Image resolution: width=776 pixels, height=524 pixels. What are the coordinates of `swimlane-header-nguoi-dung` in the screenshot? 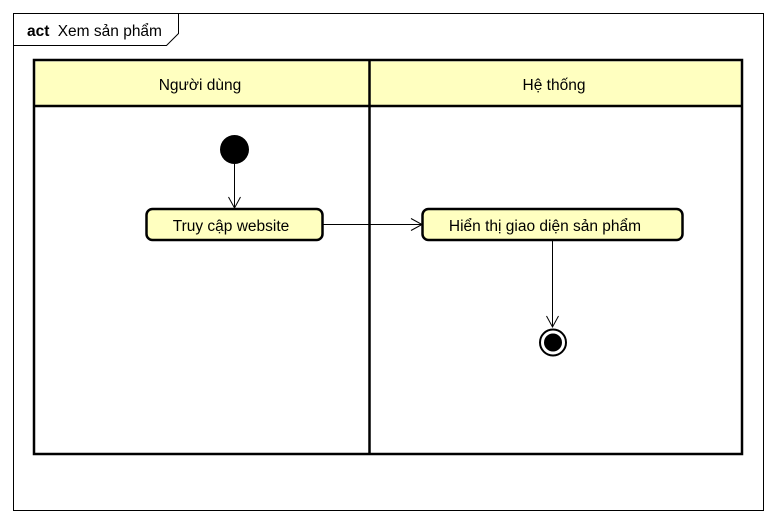 It's located at (202, 83).